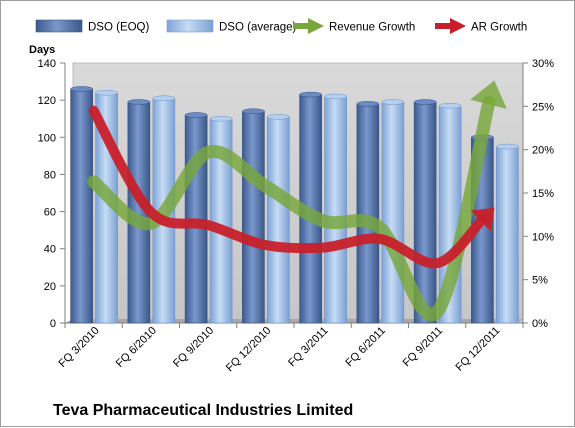 Image resolution: width=575 pixels, height=428 pixels. Describe the element at coordinates (543, 64) in the screenshot. I see `right-tick-label: 30%` at that location.